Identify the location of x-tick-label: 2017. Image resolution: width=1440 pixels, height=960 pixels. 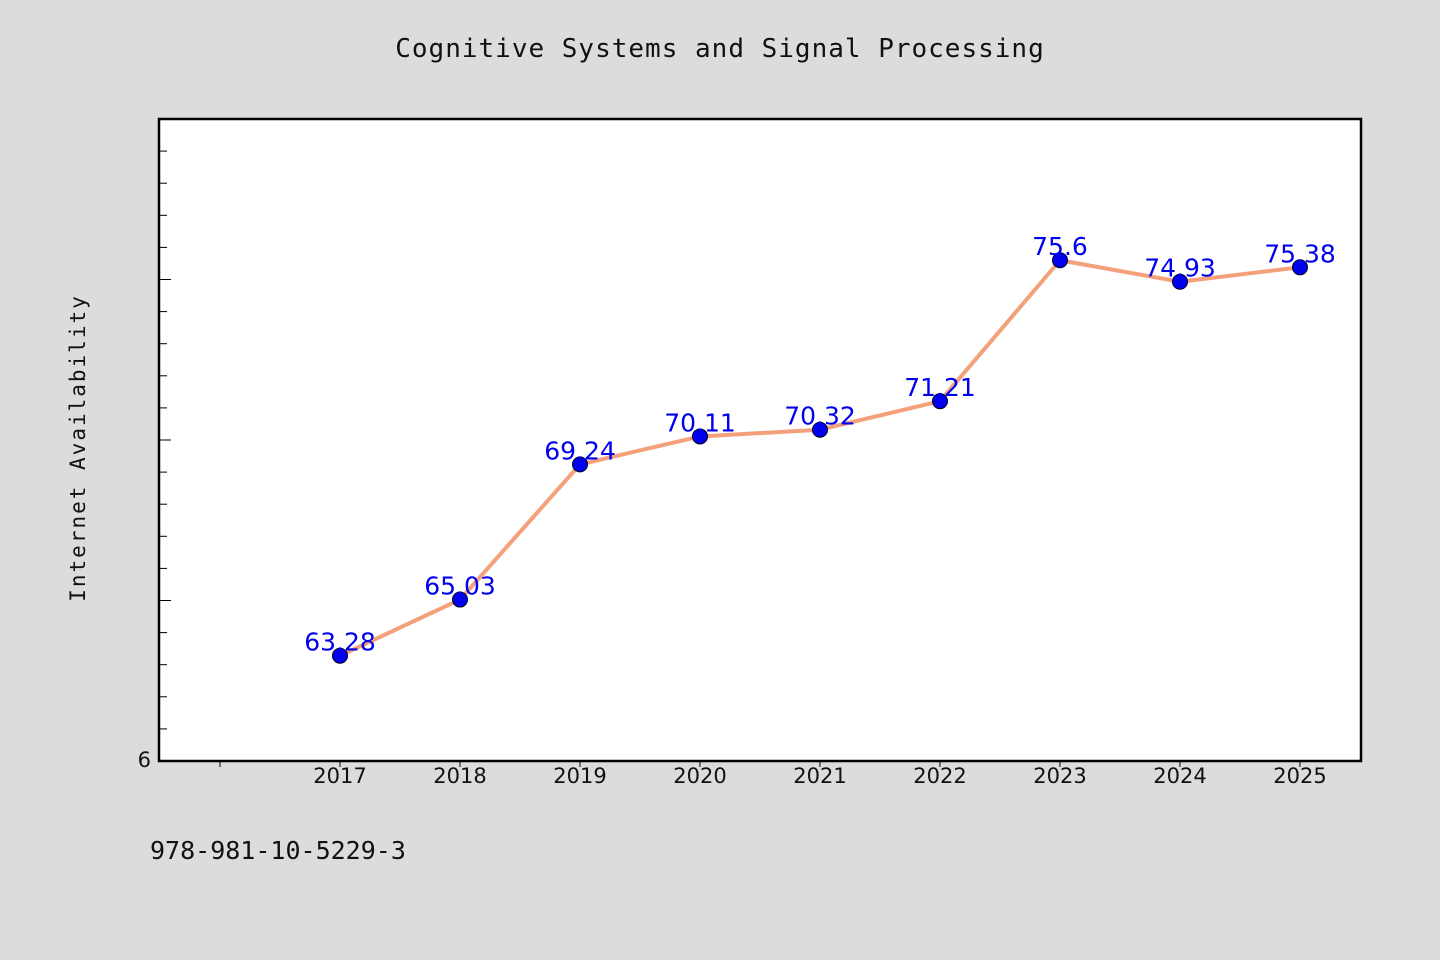
(339, 776).